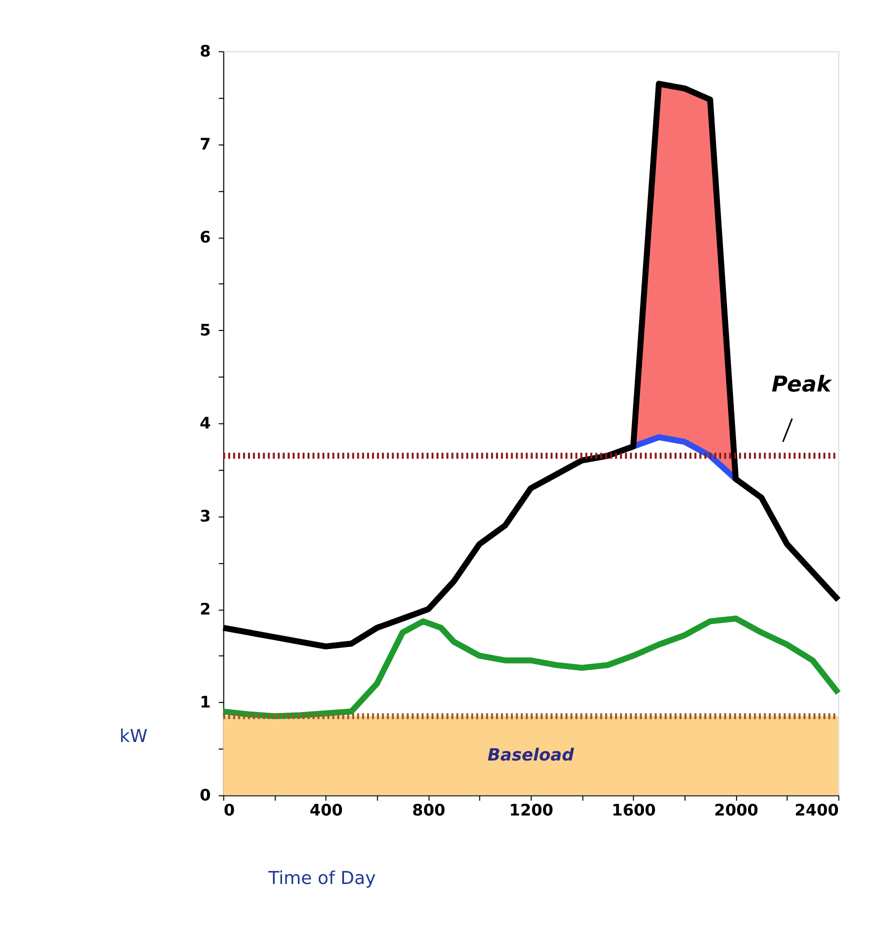  I want to click on y-tick-label: 5, so click(205, 330).